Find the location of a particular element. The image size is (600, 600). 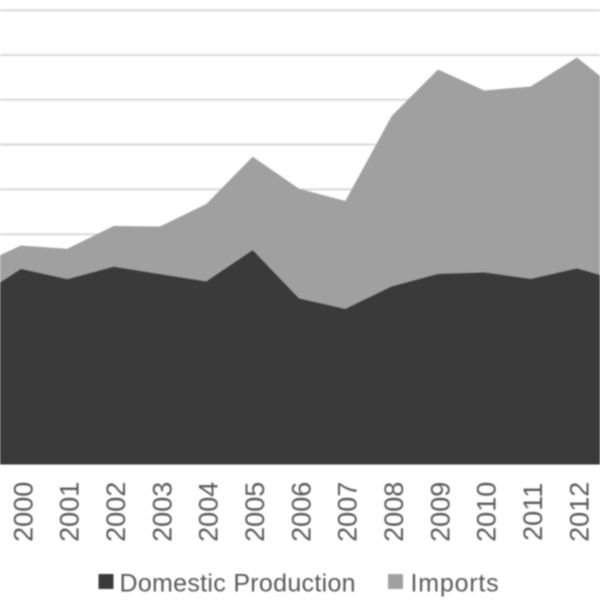

svg-text: 2009 is located at coordinates (440, 512).